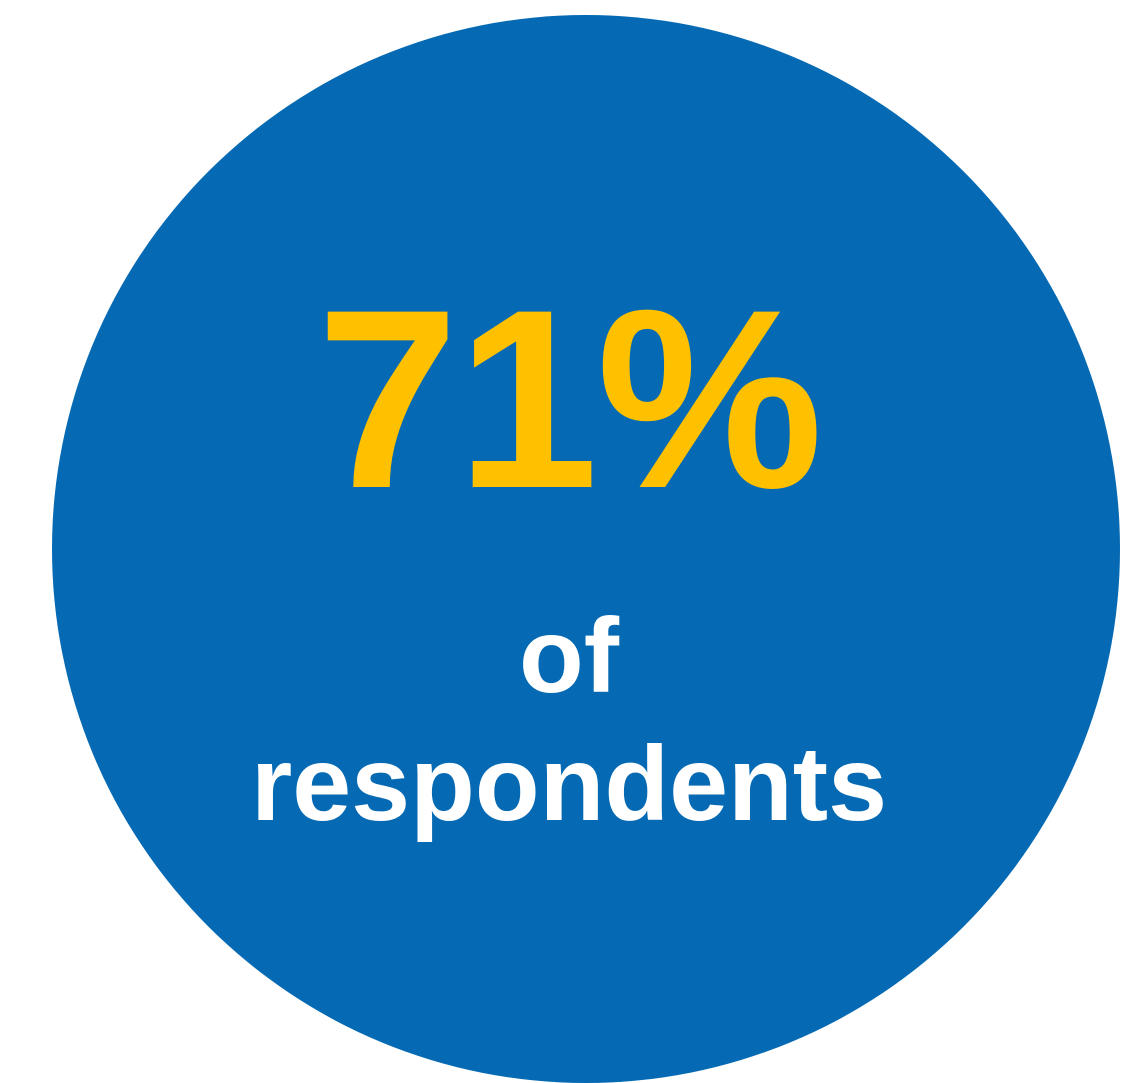 The image size is (1138, 1083). I want to click on stat-value: 71%, so click(569, 399).